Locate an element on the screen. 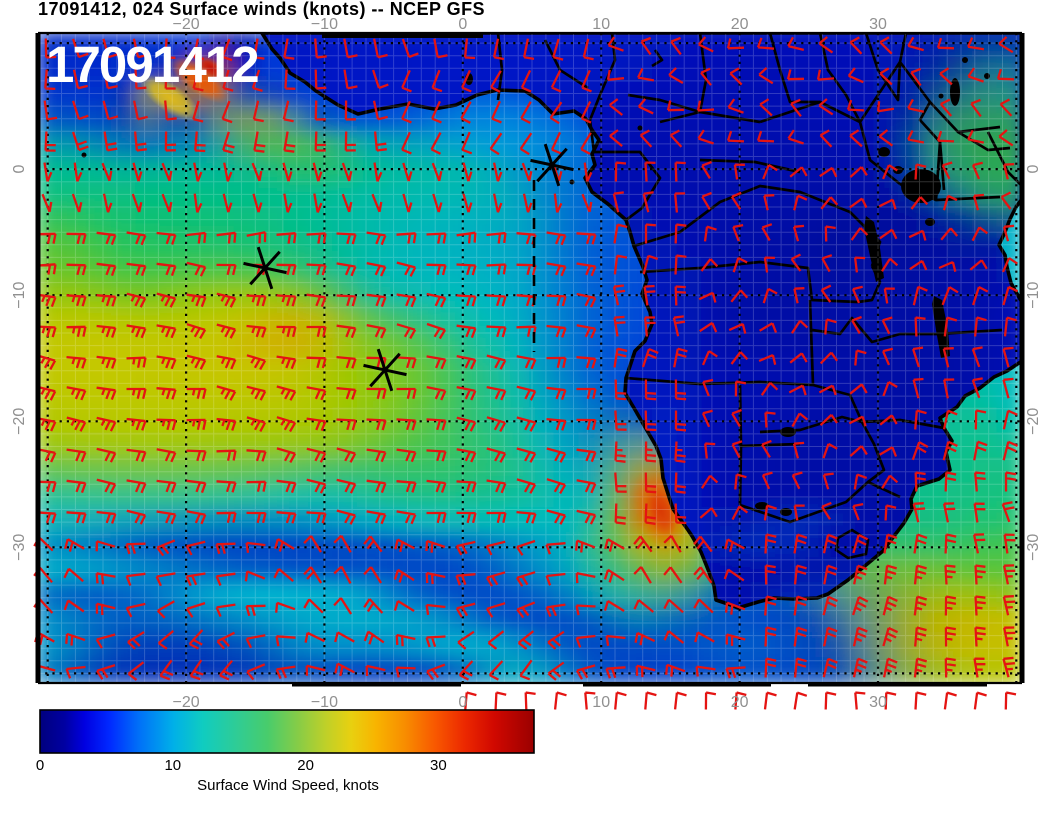  svg-text: Surface Wind Speed, knots is located at coordinates (288, 785).